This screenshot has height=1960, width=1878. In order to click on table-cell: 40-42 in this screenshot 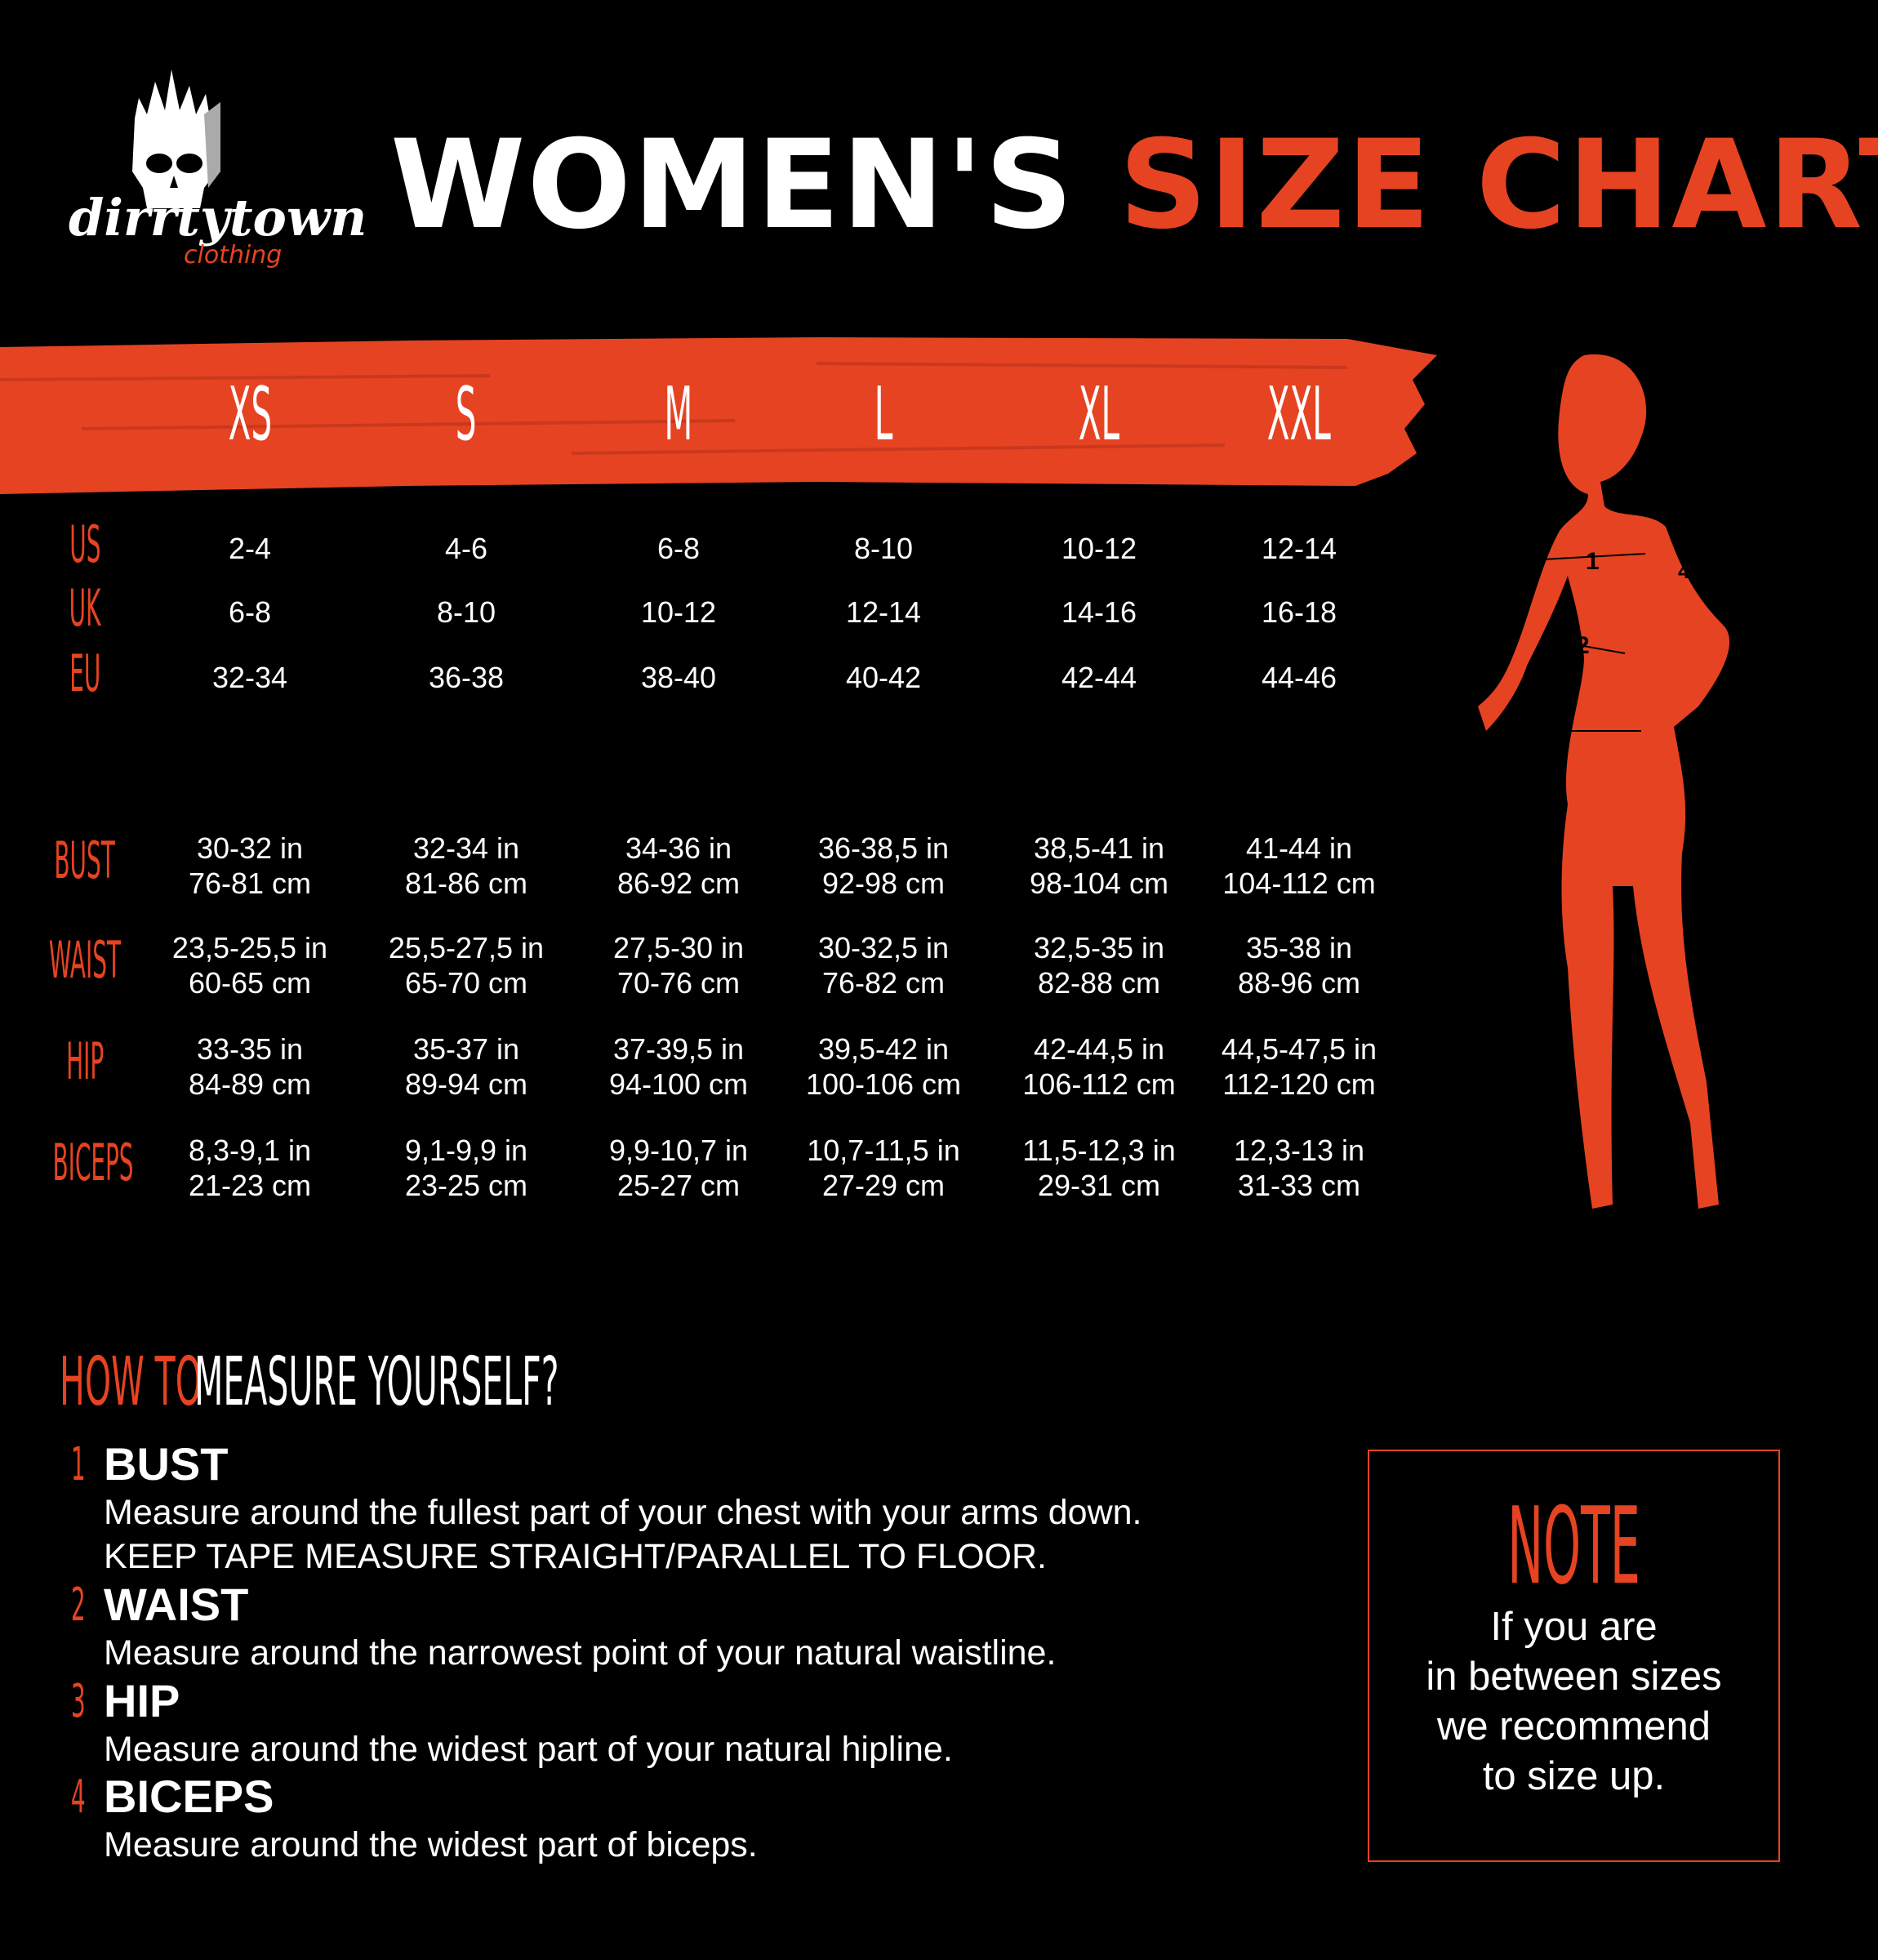, I will do `click(884, 677)`.